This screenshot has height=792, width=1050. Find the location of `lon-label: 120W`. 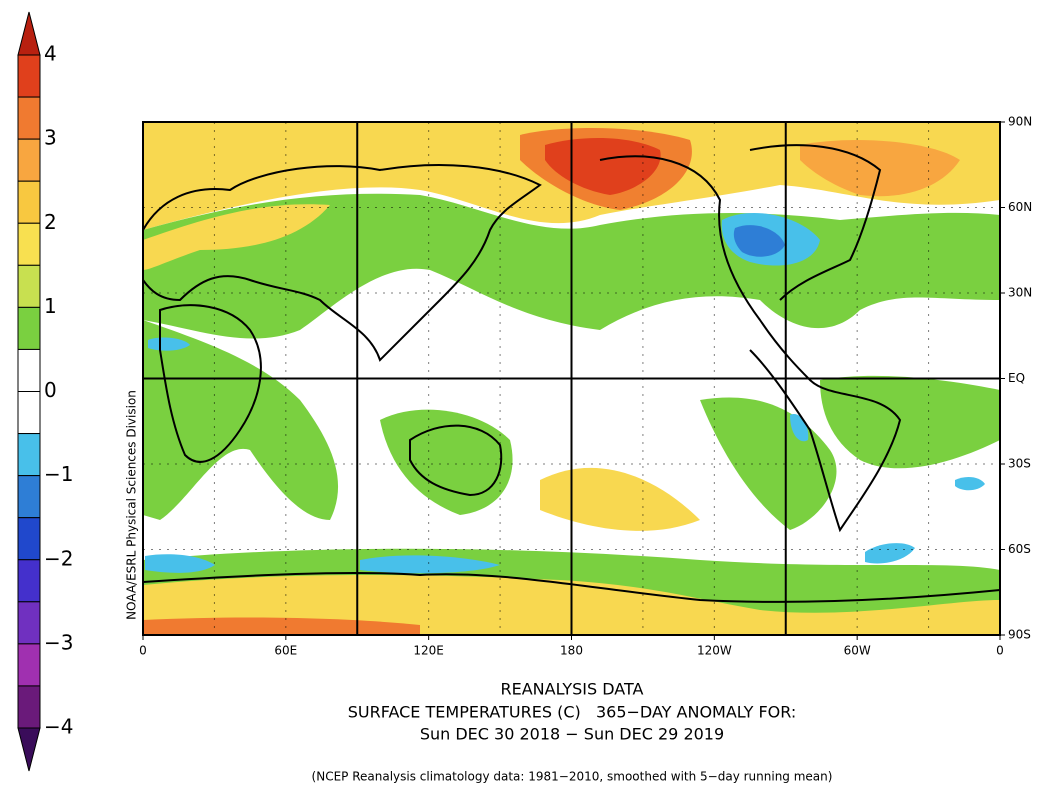

lon-label: 120W is located at coordinates (714, 651).